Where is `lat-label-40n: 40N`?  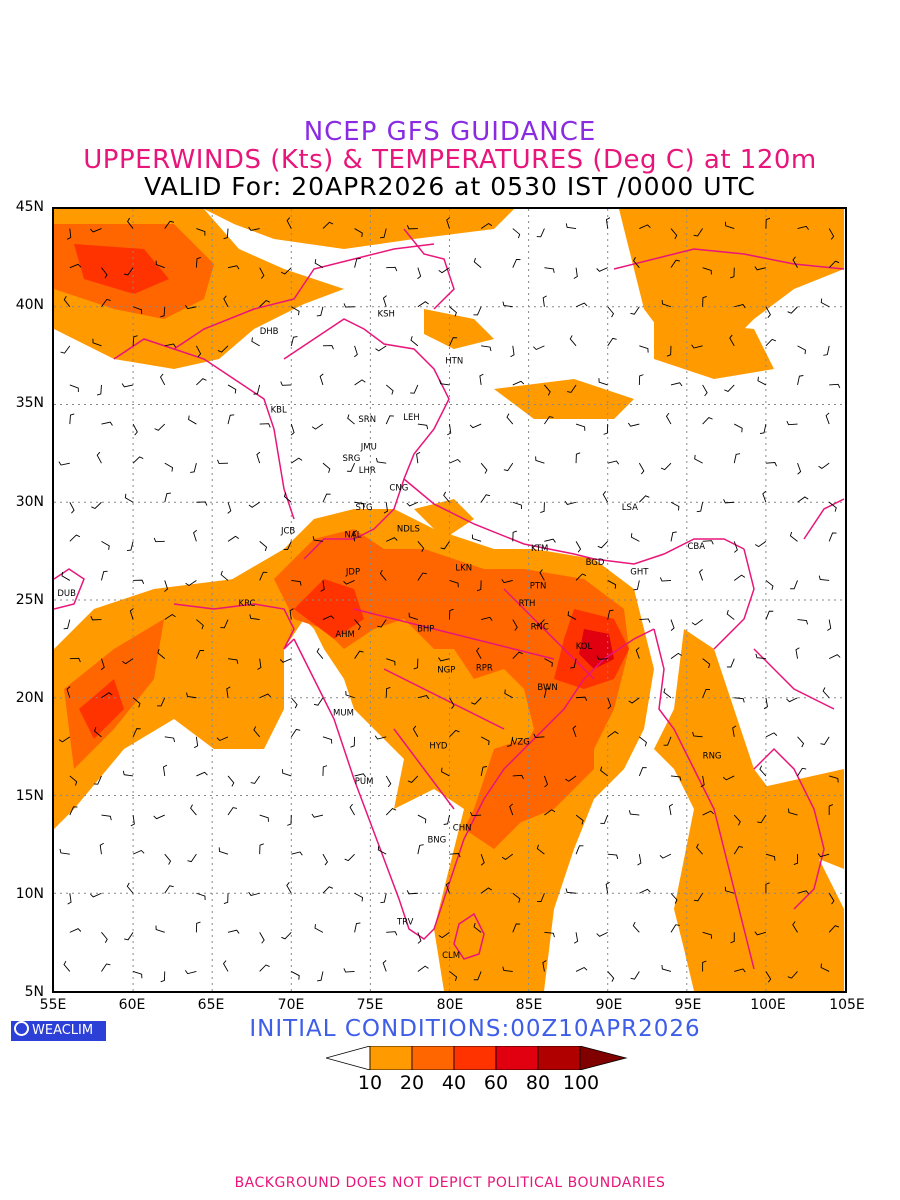 lat-label-40n: 40N is located at coordinates (29, 305).